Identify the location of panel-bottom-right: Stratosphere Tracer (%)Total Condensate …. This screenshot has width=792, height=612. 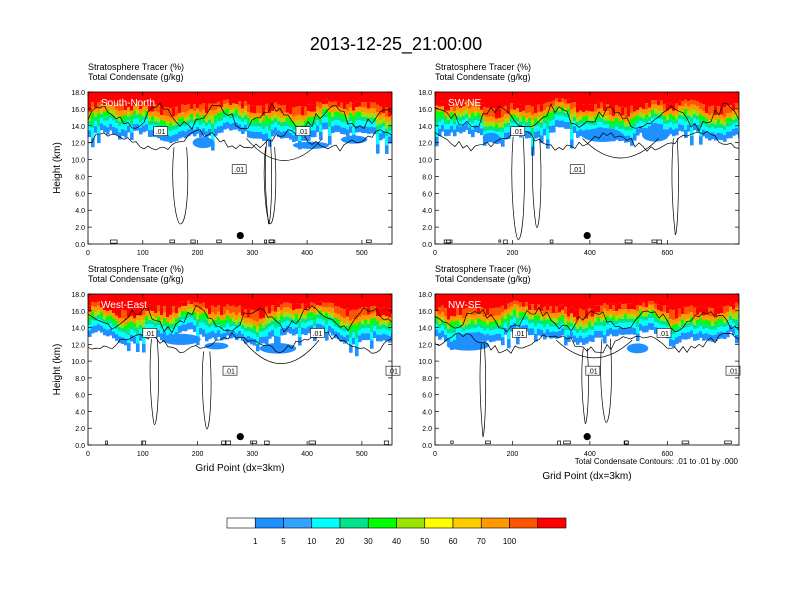
(579, 373).